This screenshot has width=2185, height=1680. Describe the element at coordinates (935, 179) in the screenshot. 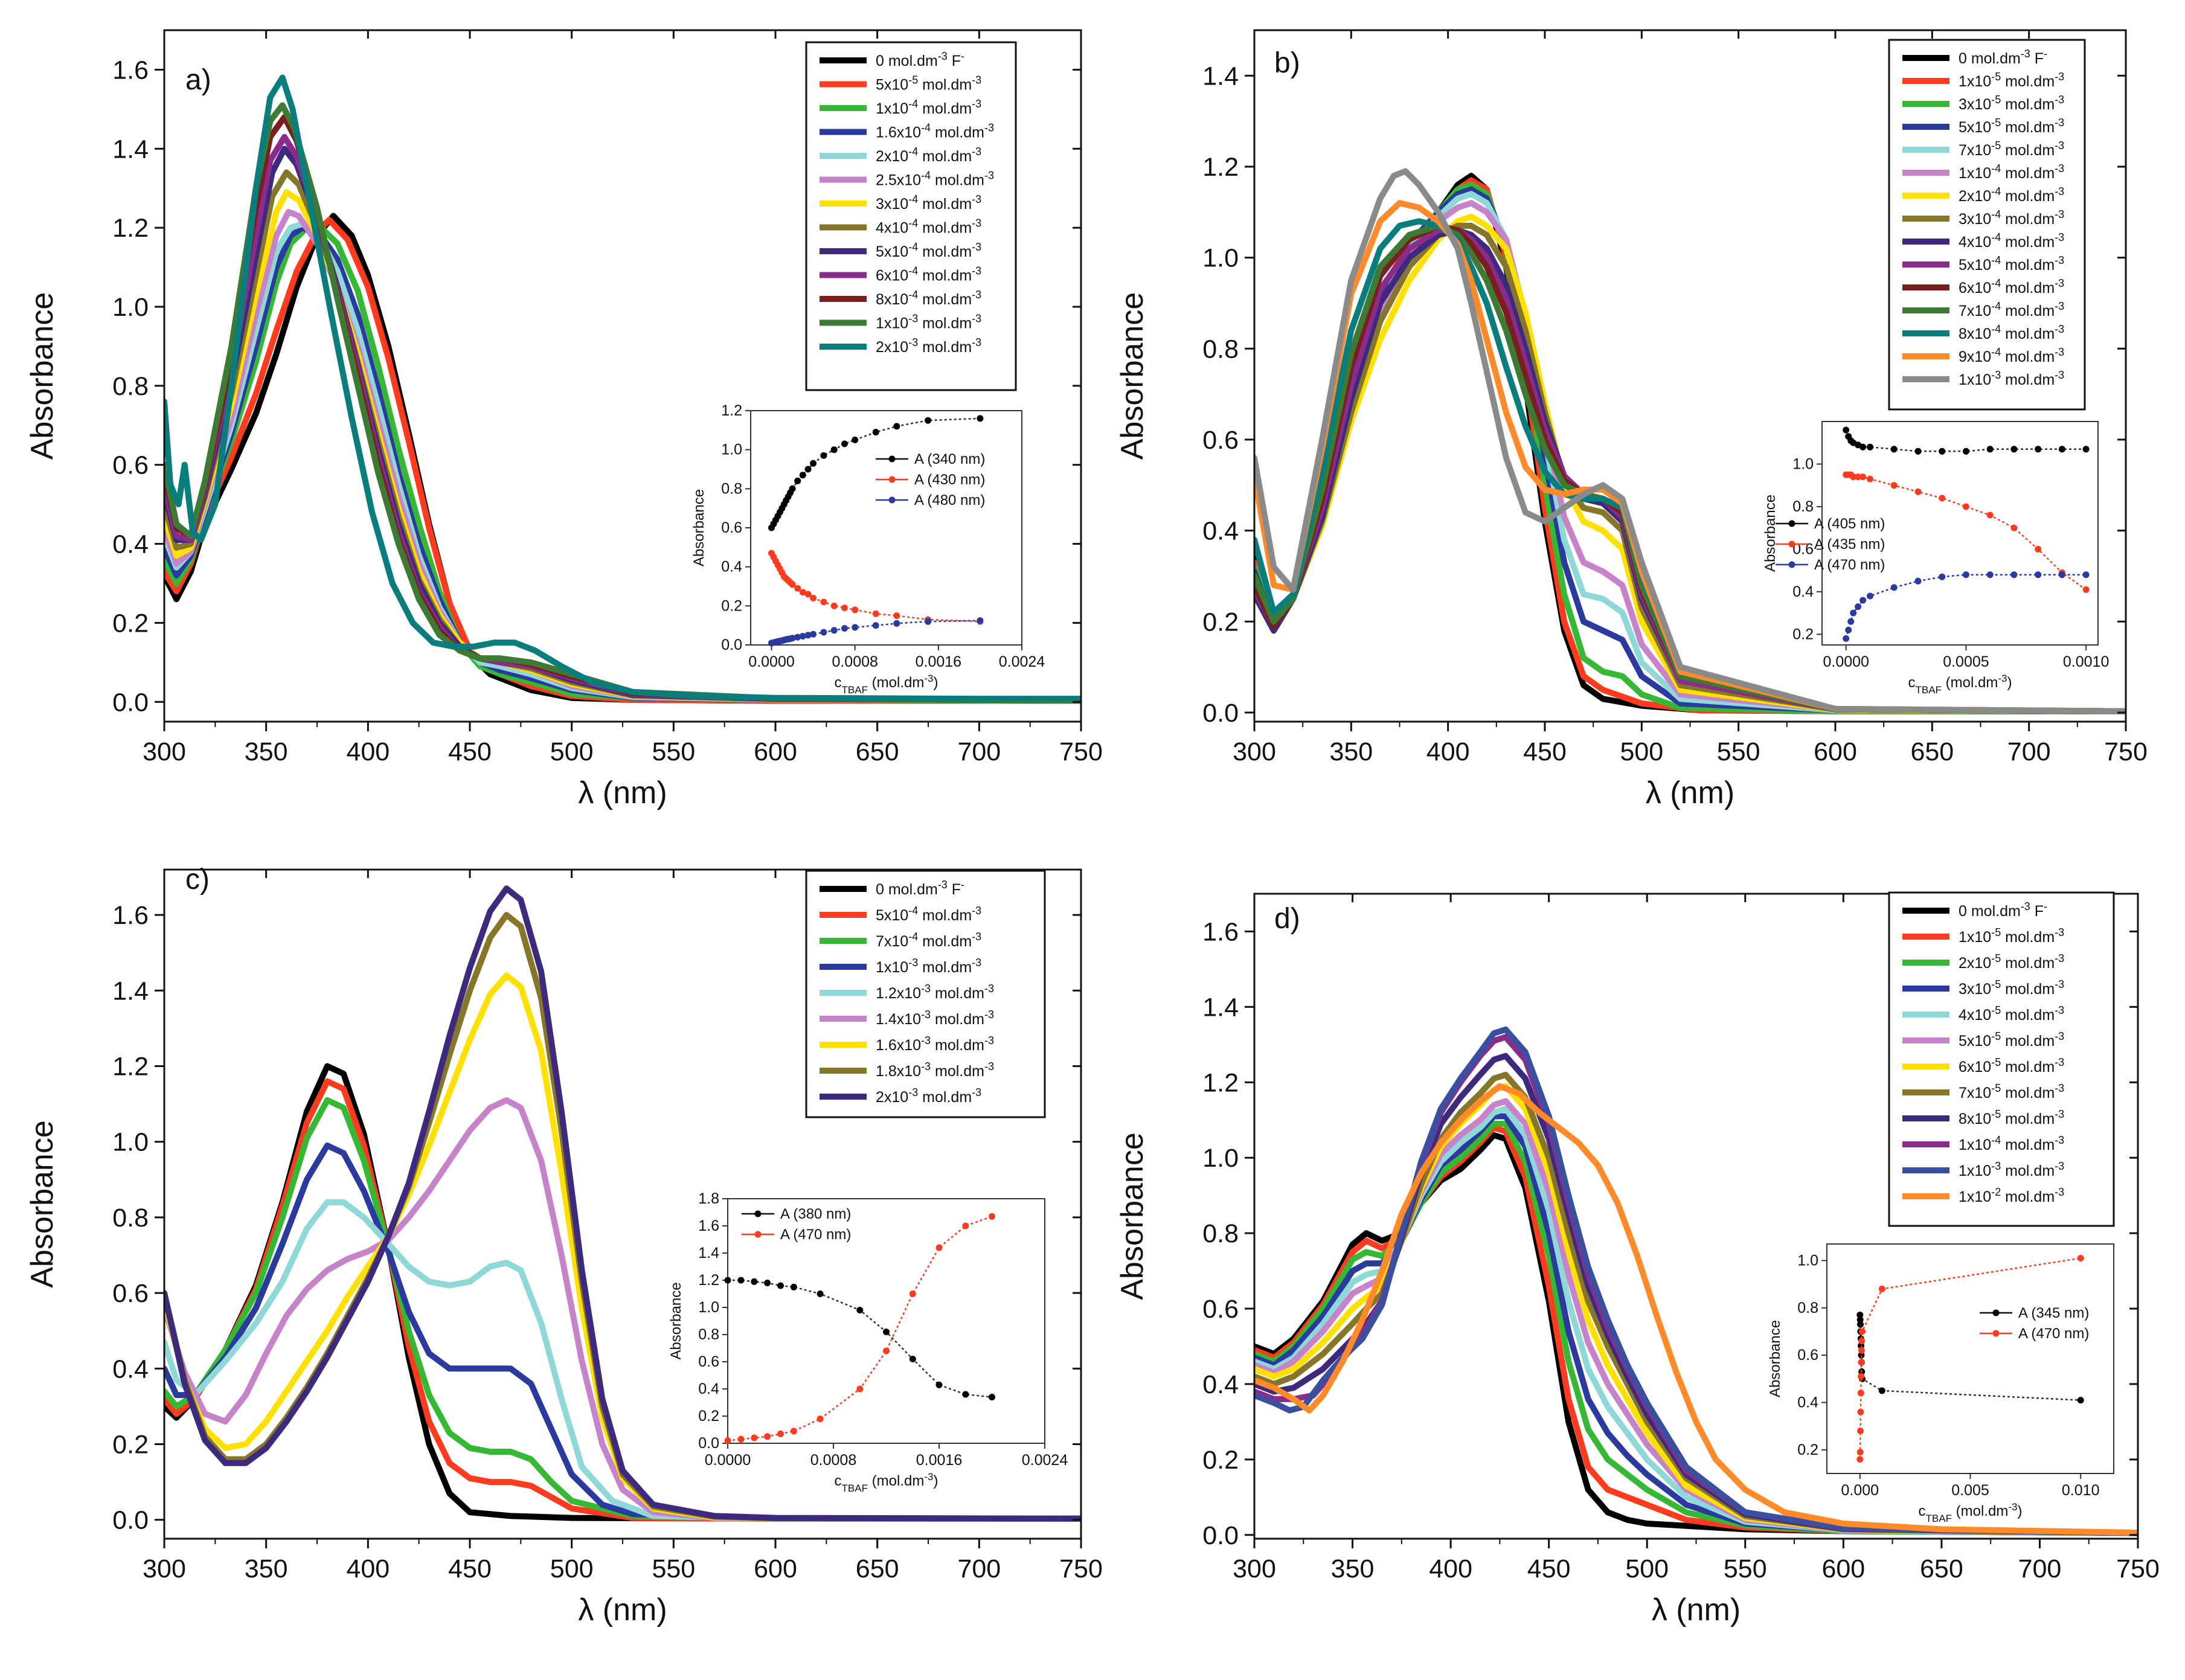

I see `legend-entry: 2.5x10-4 mol.dm-3` at that location.